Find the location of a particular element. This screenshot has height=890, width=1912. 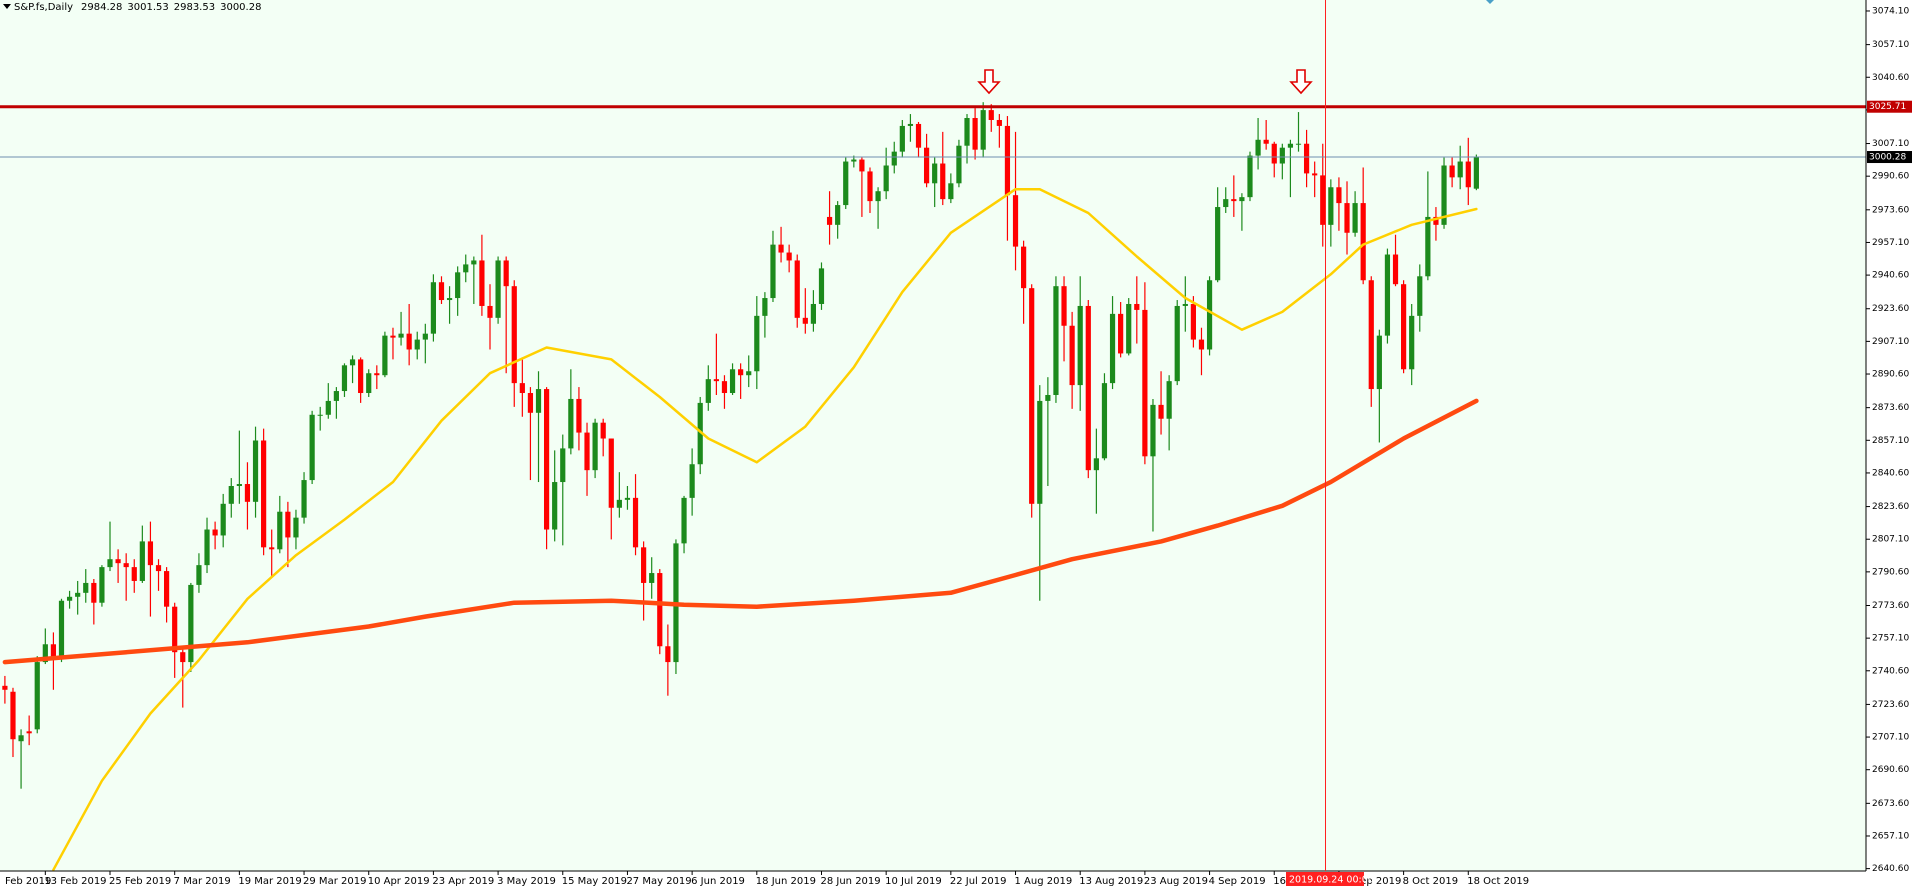

y-tick-label: 2707.10 is located at coordinates (1890, 738).